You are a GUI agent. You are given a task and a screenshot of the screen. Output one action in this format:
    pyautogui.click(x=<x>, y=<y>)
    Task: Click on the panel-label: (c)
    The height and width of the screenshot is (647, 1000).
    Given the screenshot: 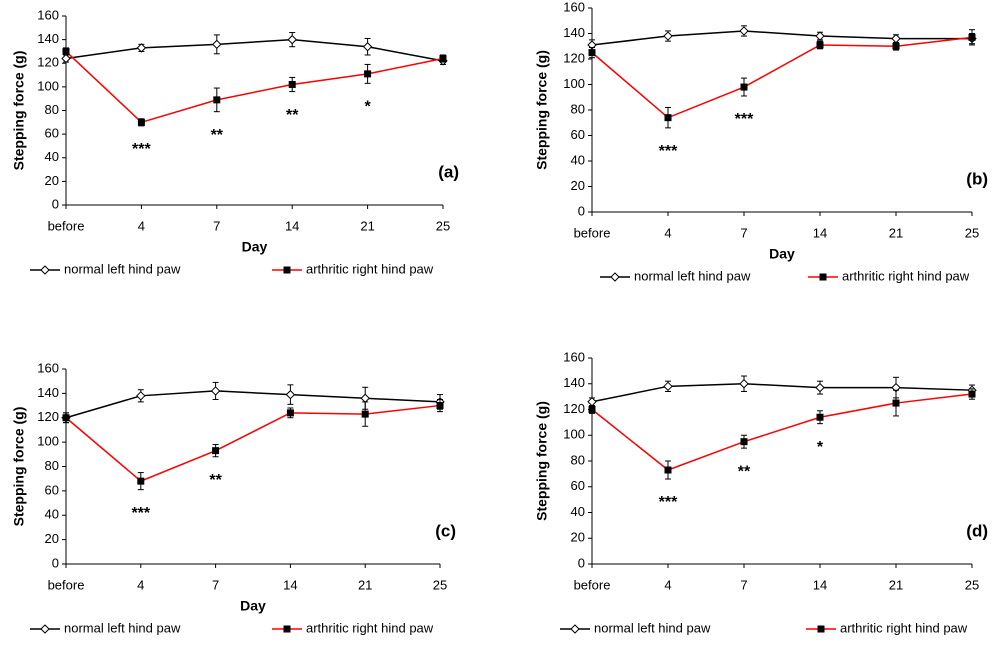 What is the action you would take?
    pyautogui.click(x=445, y=530)
    